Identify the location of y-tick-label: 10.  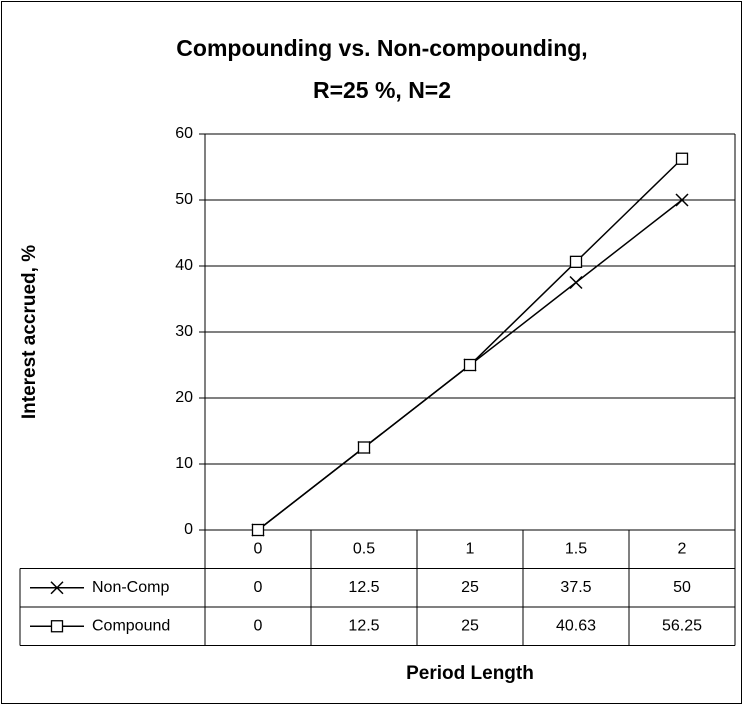
(184, 463).